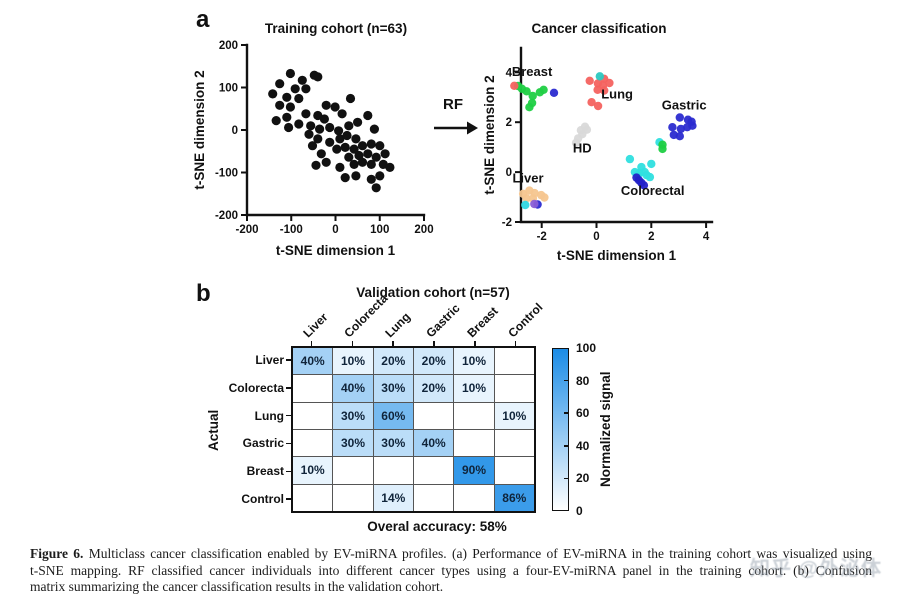 This screenshot has height=601, width=900. Describe the element at coordinates (684, 105) in the screenshot. I see `cluster-label-gastric: Gastric` at that location.